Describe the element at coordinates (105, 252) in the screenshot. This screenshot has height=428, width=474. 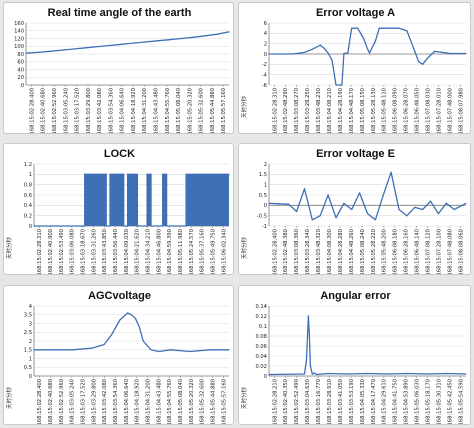
I see `x-tick-label: 168:15:03:43.850` at that location.